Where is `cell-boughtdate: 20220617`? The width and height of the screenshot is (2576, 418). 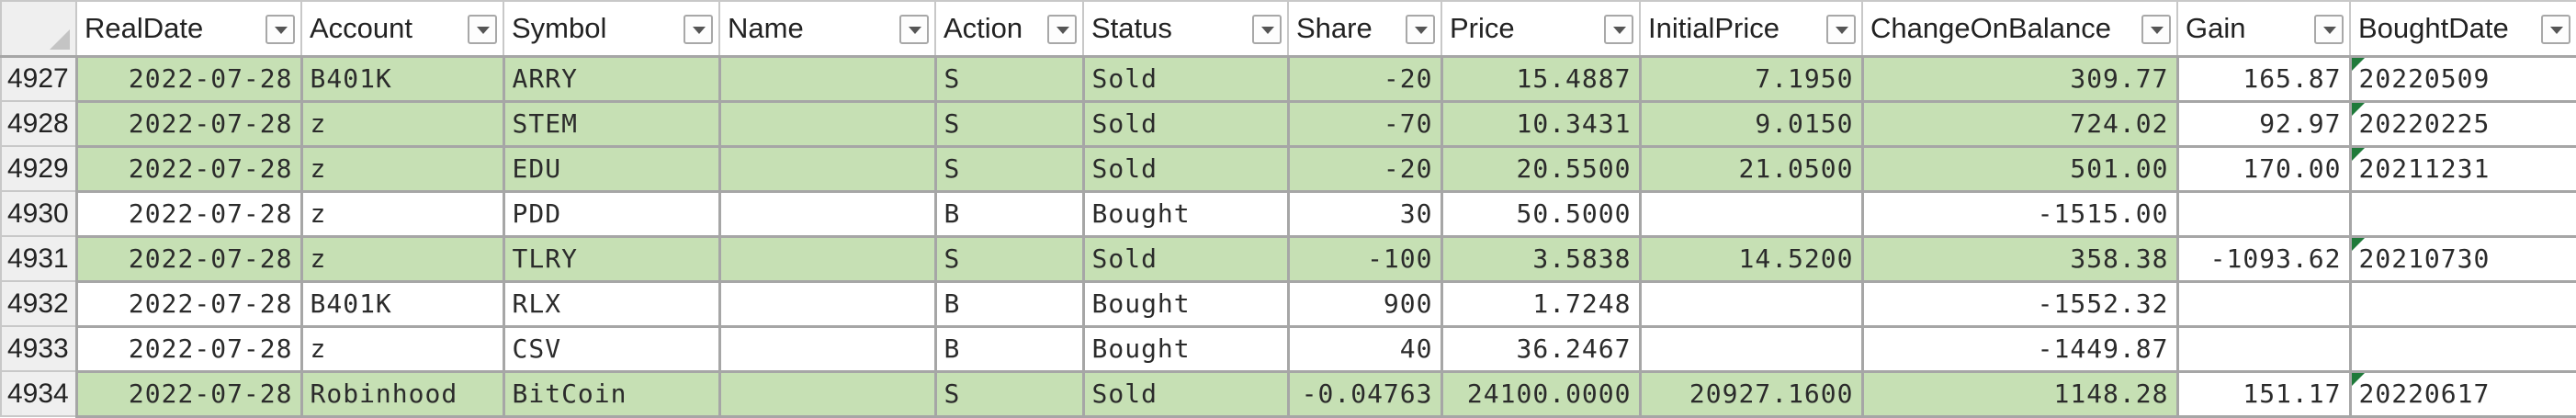
cell-boughtdate: 20220617 is located at coordinates (2462, 393).